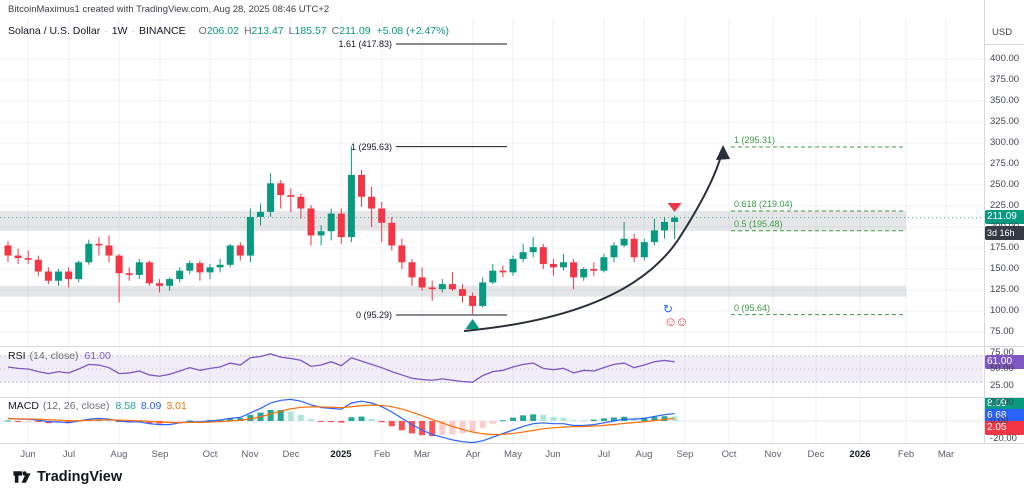 The width and height of the screenshot is (1024, 493). What do you see at coordinates (763, 204) in the screenshot?
I see `fib-level-label-green: 0.618 (219.04)` at bounding box center [763, 204].